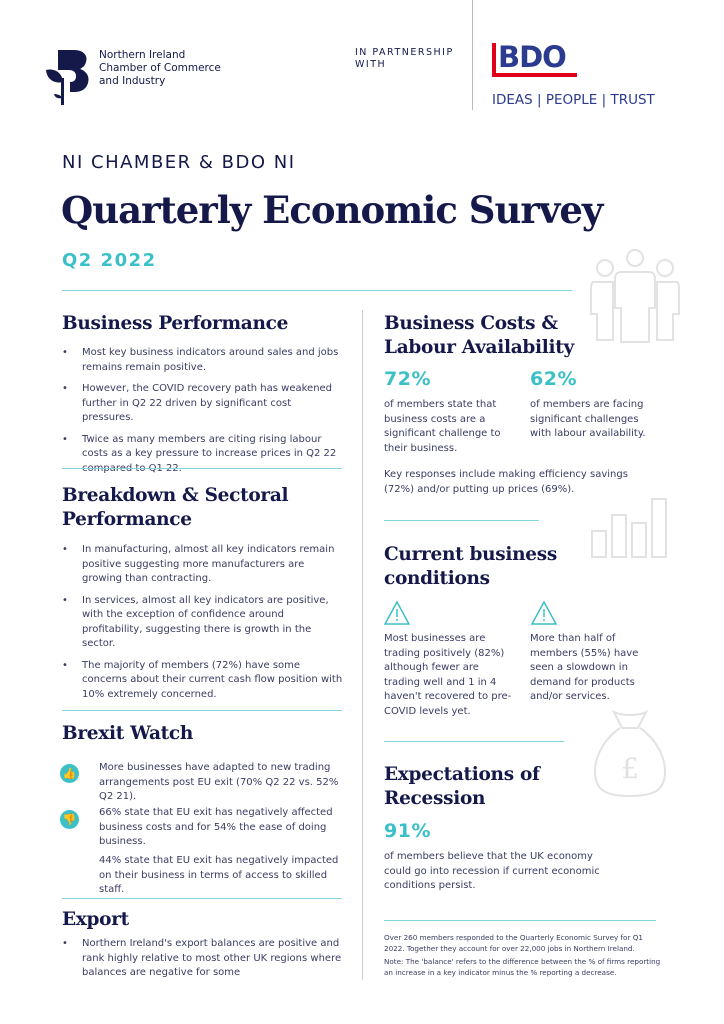 The width and height of the screenshot is (724, 1024). Describe the element at coordinates (470, 566) in the screenshot. I see `conditions-heading: Current business conditions` at that location.